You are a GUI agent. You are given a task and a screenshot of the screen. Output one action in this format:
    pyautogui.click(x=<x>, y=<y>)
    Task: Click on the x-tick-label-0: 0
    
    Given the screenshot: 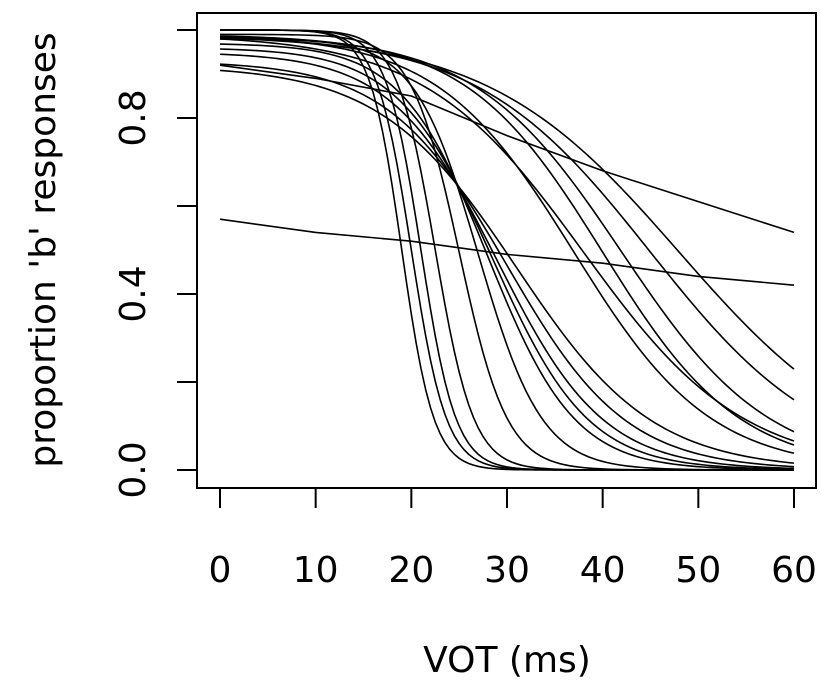 What is the action you would take?
    pyautogui.click(x=220, y=570)
    